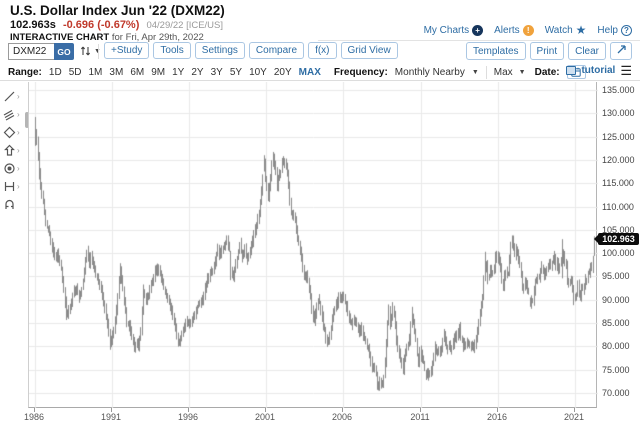  What do you see at coordinates (479, 40) in the screenshot?
I see `header-divider` at bounding box center [479, 40].